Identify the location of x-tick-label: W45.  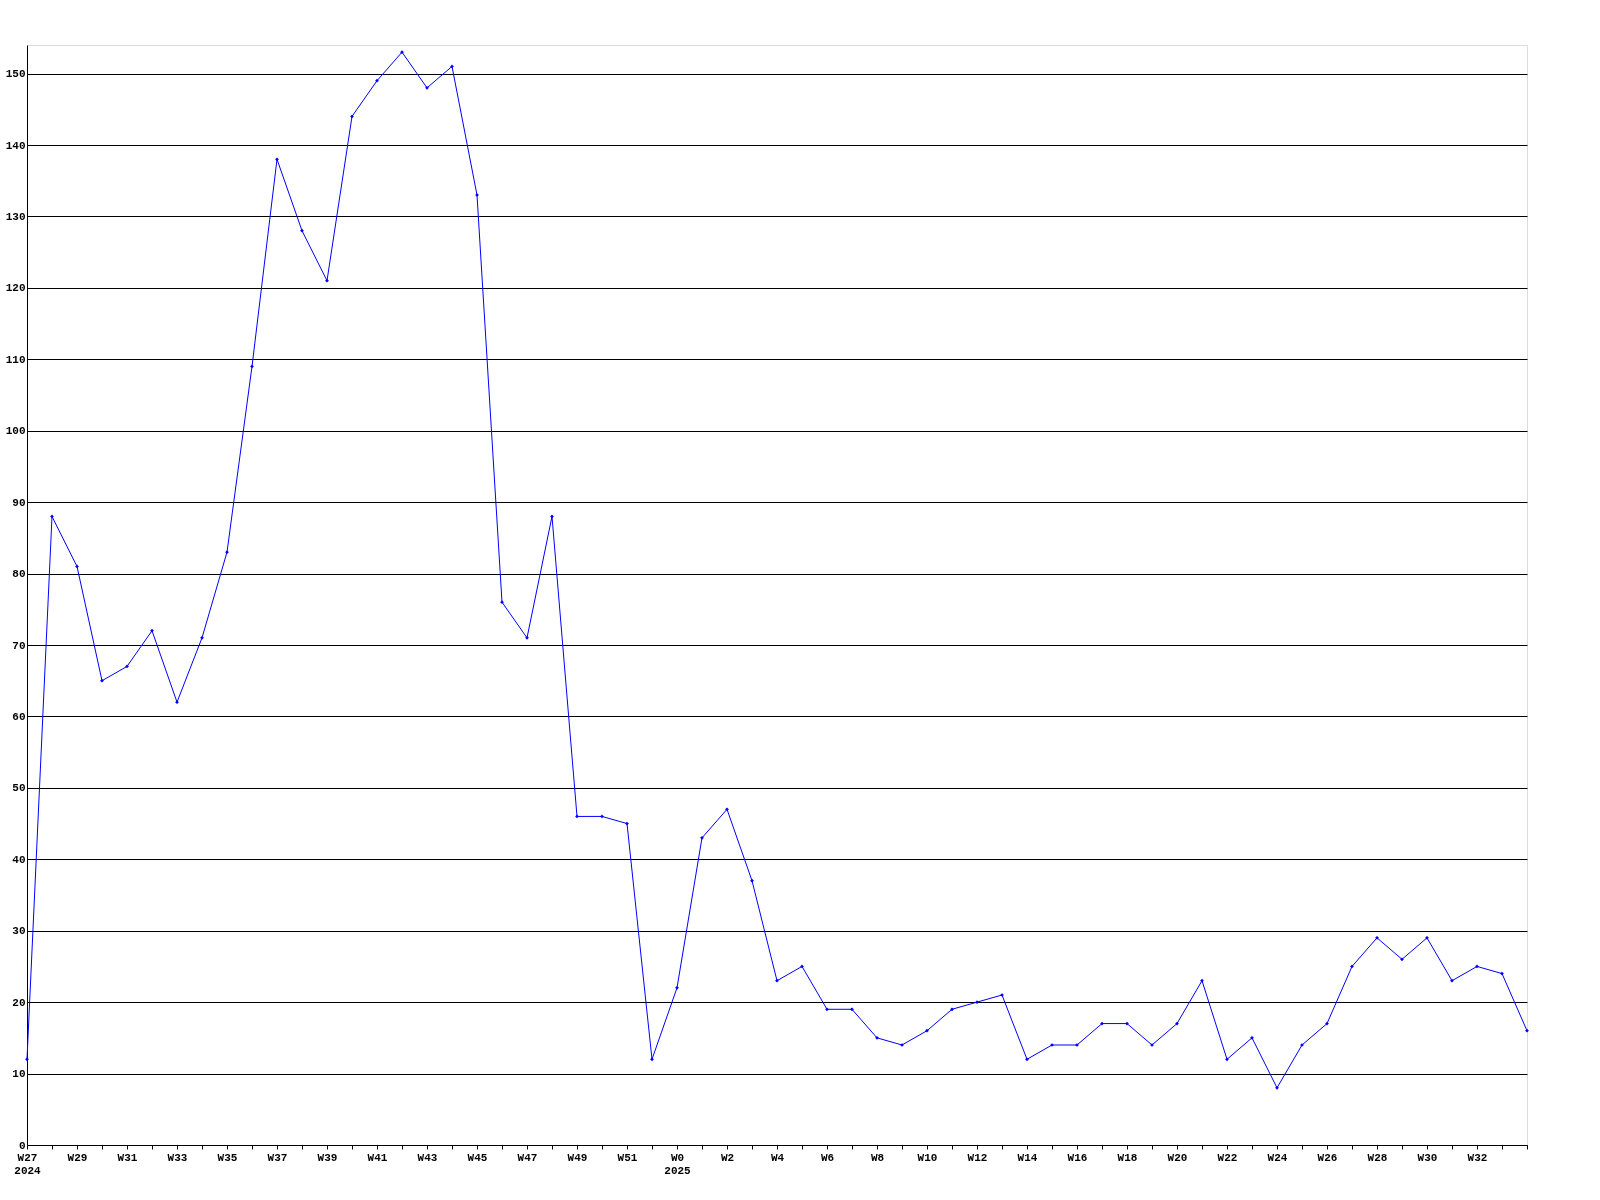
(477, 1157).